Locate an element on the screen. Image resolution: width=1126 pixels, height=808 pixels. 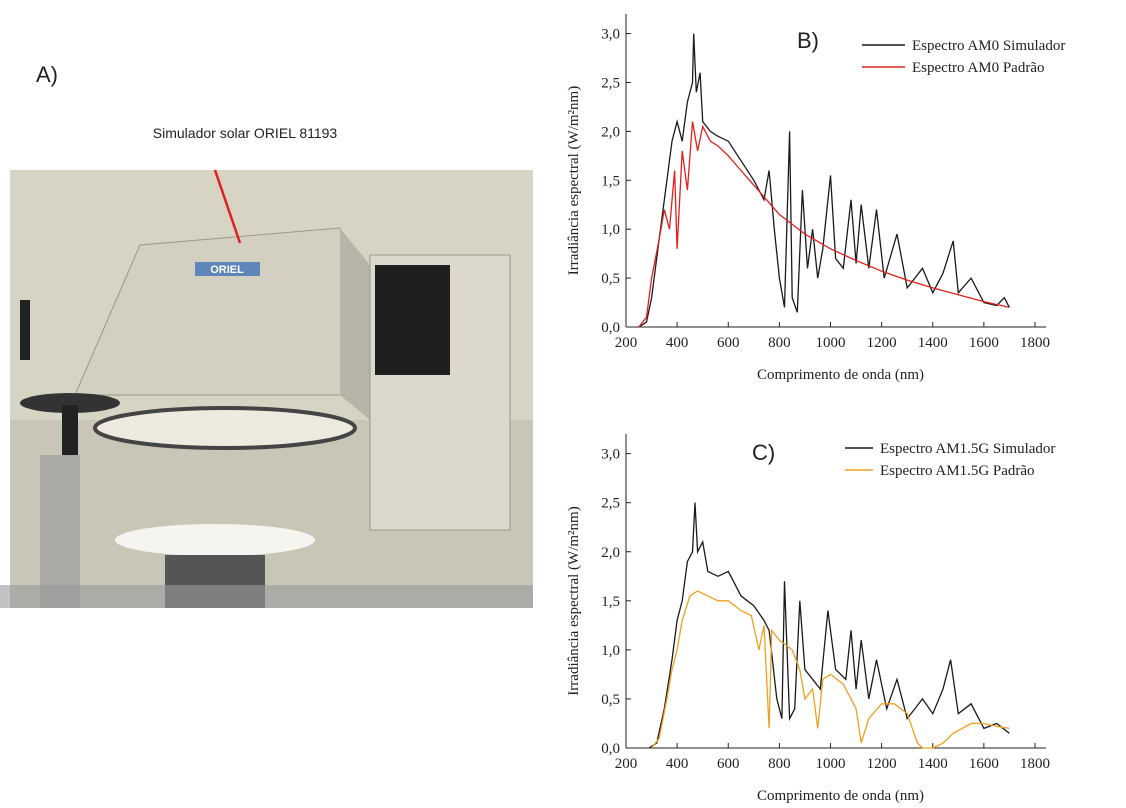
photo-brand: ORIEL is located at coordinates (227, 270).